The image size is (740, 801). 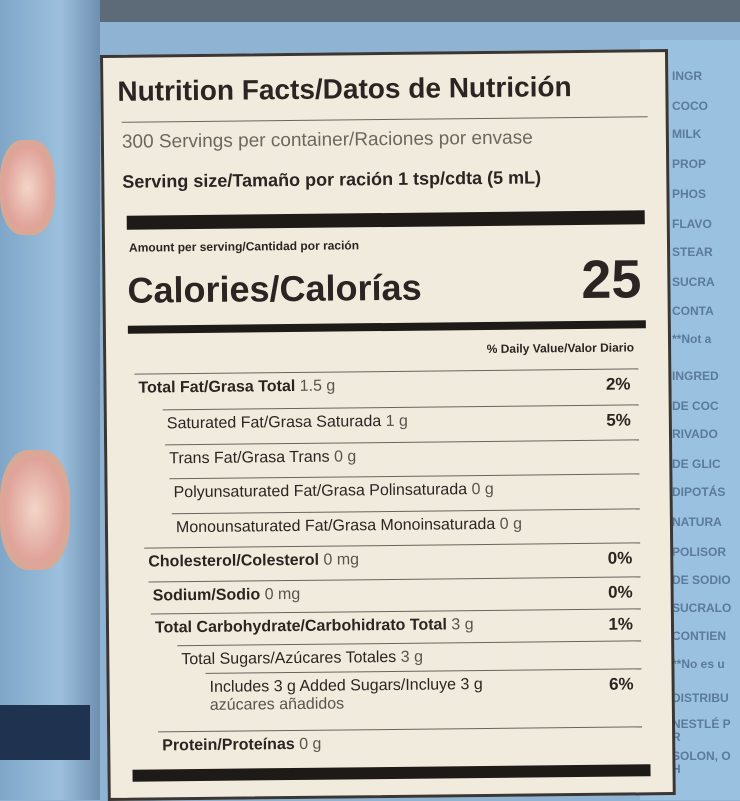 I want to click on ingredient-line: INGRED, so click(x=695, y=376).